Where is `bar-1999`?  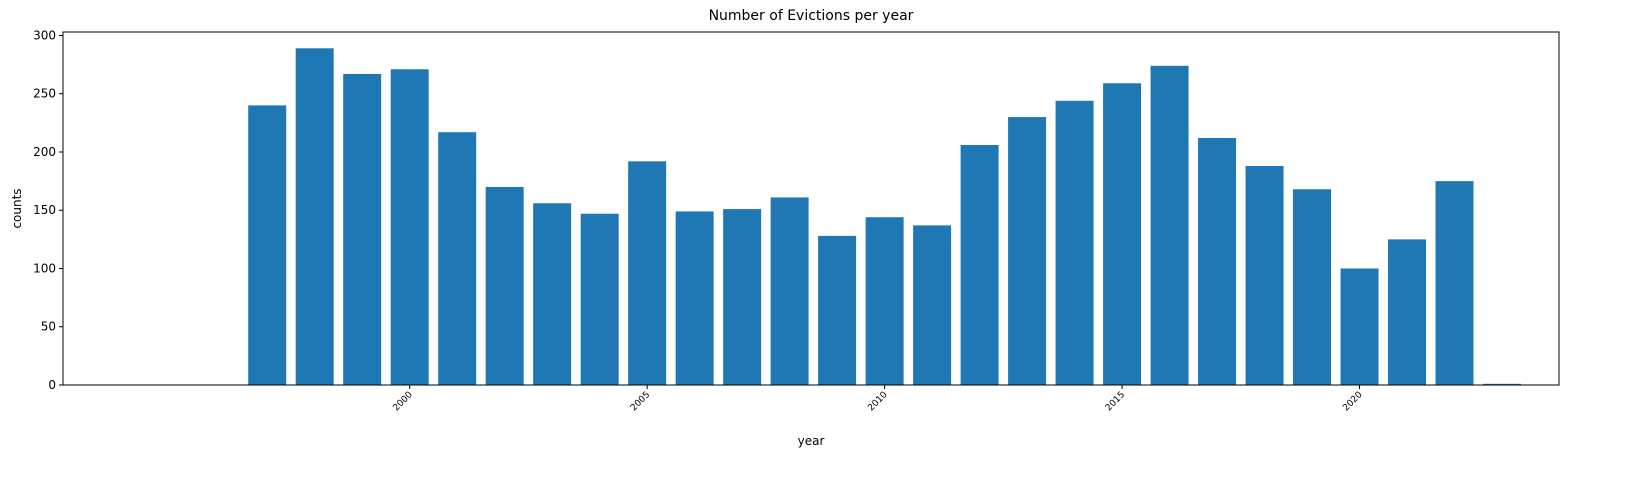 bar-1999 is located at coordinates (362, 229).